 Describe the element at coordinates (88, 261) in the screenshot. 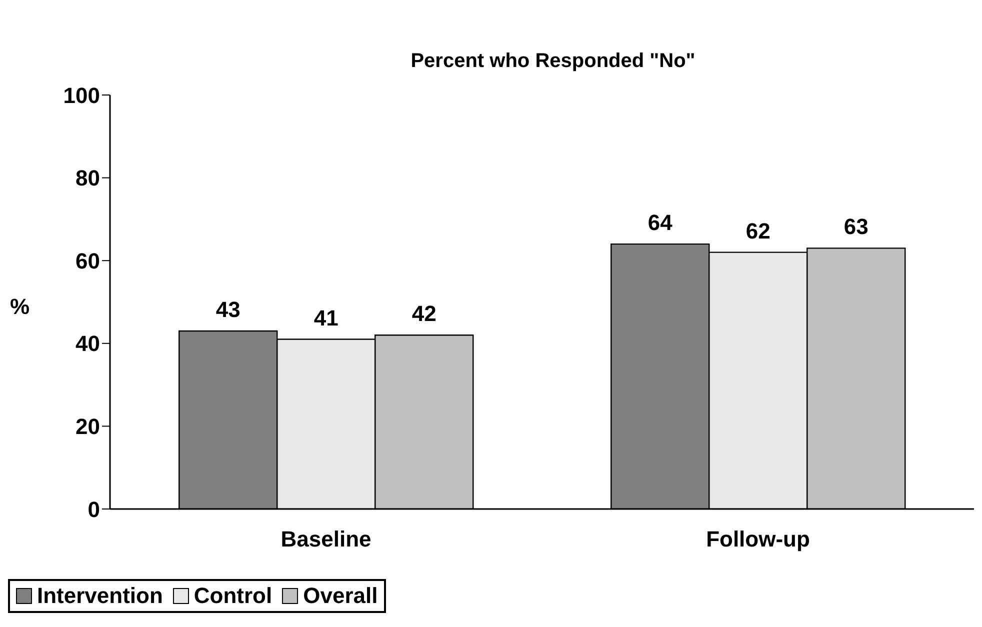

I see `y-tick-label: 60` at that location.